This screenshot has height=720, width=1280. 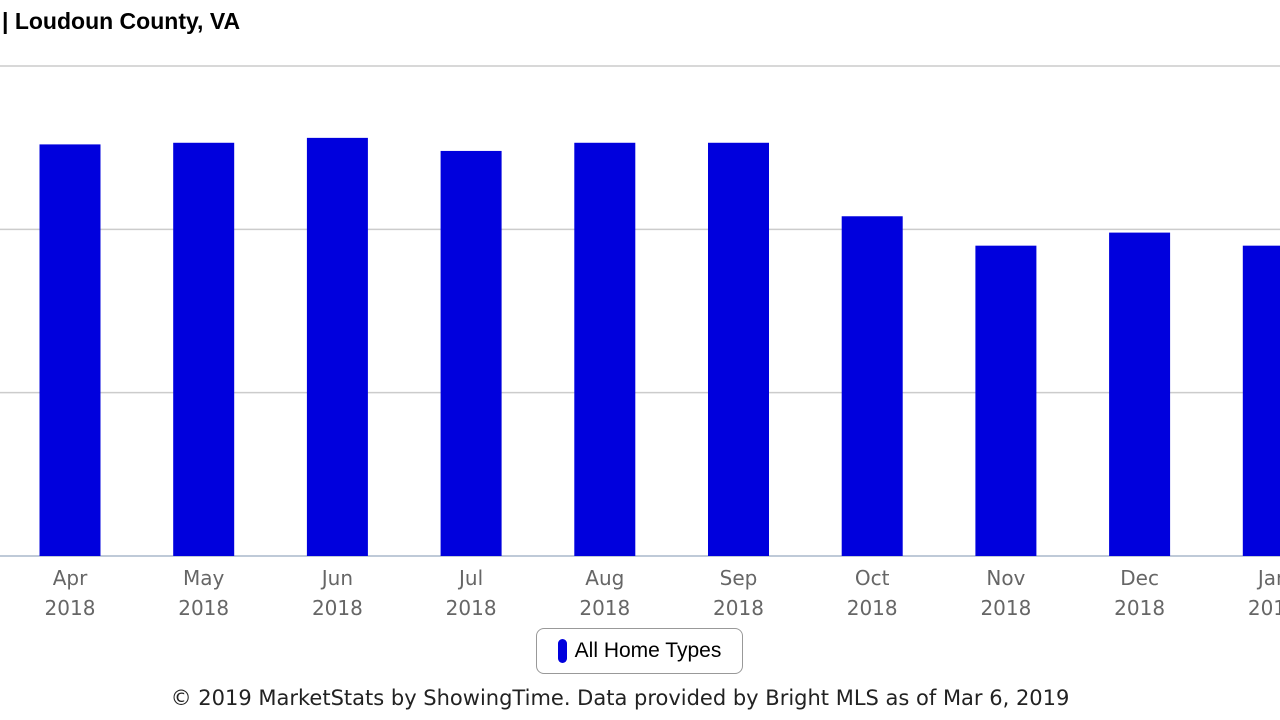 What do you see at coordinates (605, 593) in the screenshot?
I see `x-tick-label: Aug 2018` at bounding box center [605, 593].